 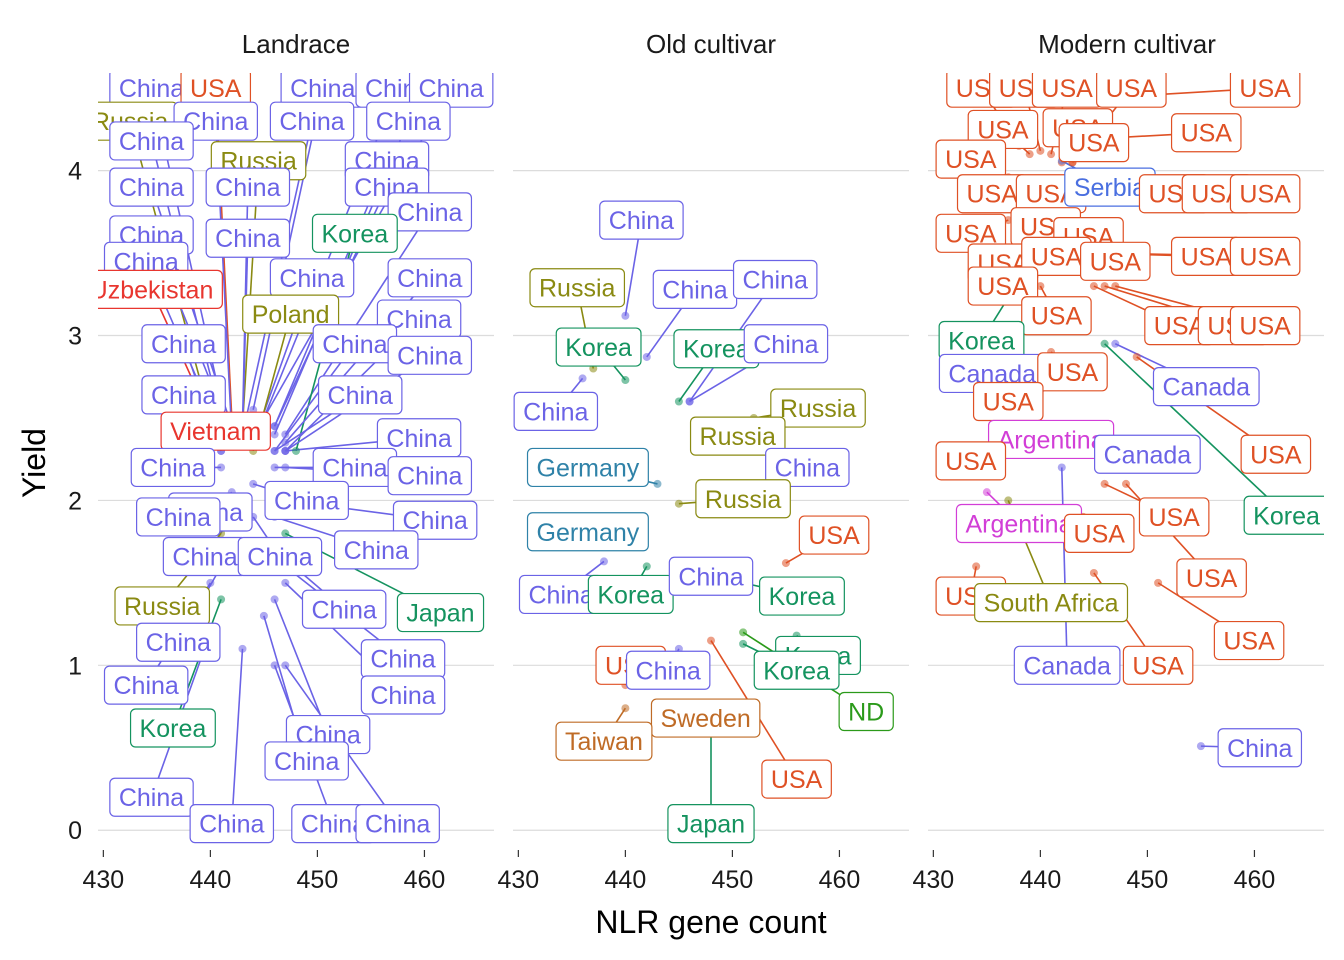 What do you see at coordinates (440, 612) in the screenshot?
I see `label-box: Japan` at bounding box center [440, 612].